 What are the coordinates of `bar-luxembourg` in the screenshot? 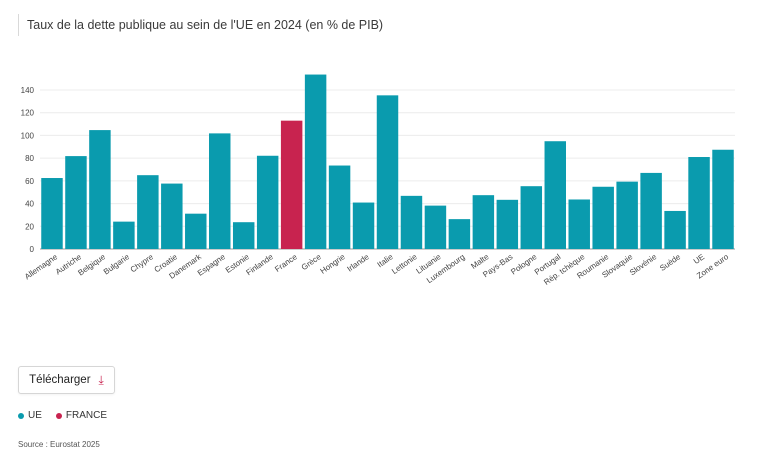 It's located at (459, 234).